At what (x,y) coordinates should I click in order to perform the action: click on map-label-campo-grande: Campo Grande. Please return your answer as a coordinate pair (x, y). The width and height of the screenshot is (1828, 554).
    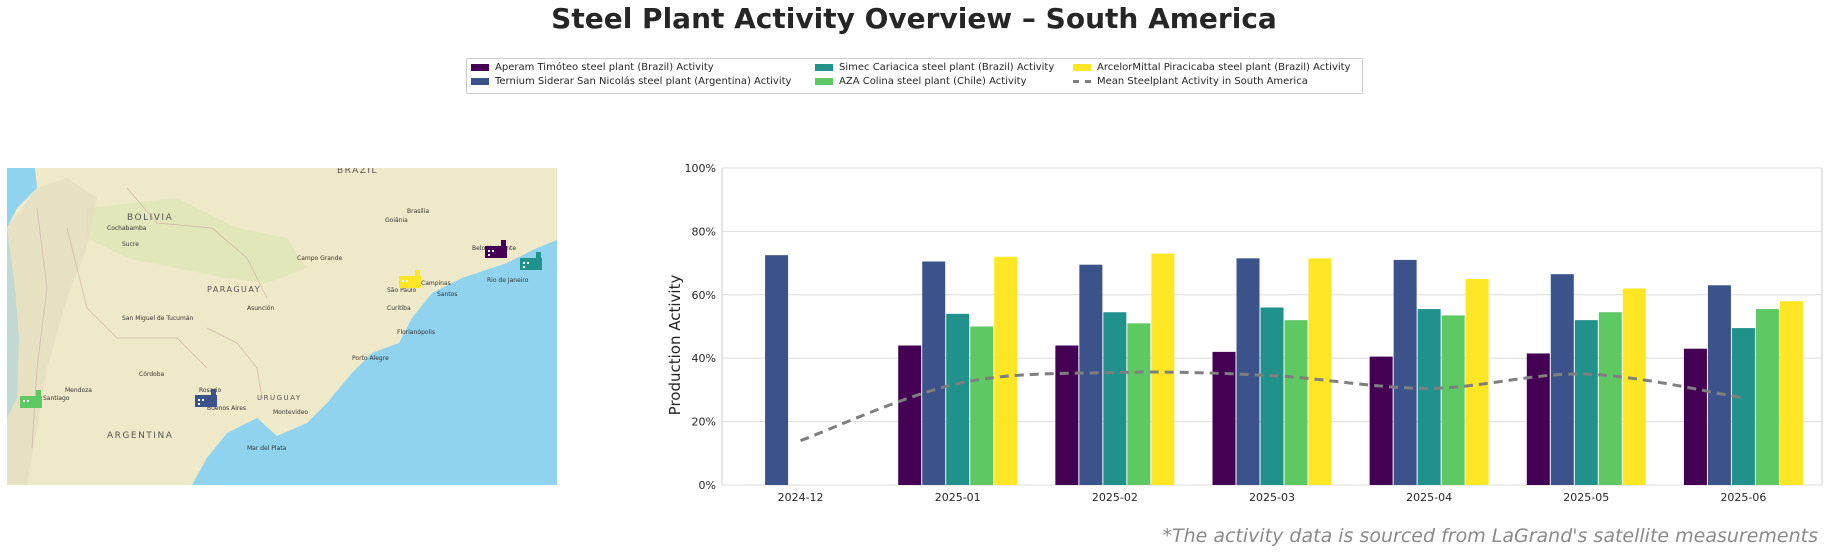
    Looking at the image, I should click on (320, 258).